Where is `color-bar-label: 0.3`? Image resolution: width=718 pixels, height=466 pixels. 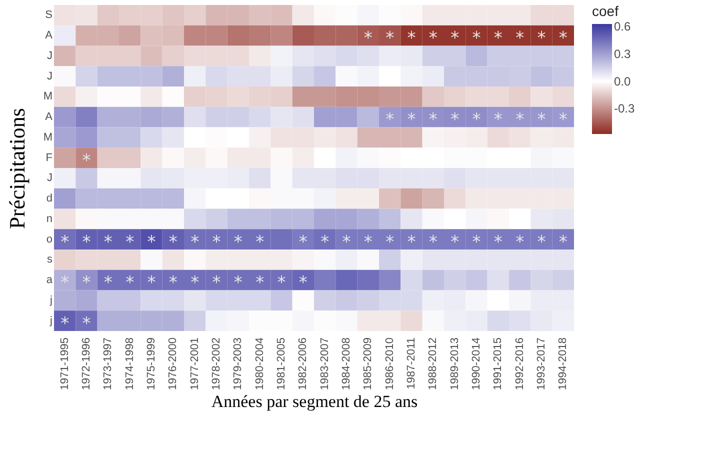 color-bar-label: 0.3 is located at coordinates (623, 54).